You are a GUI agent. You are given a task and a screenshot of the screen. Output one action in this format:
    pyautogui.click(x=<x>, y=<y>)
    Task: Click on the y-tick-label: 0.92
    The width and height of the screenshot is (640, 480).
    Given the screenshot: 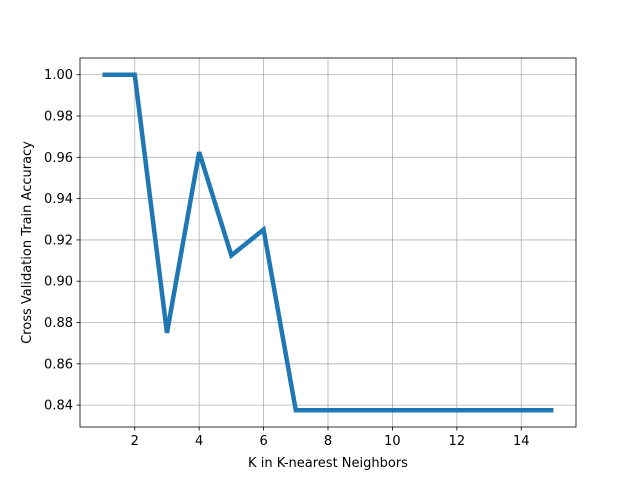 What is the action you would take?
    pyautogui.click(x=58, y=240)
    